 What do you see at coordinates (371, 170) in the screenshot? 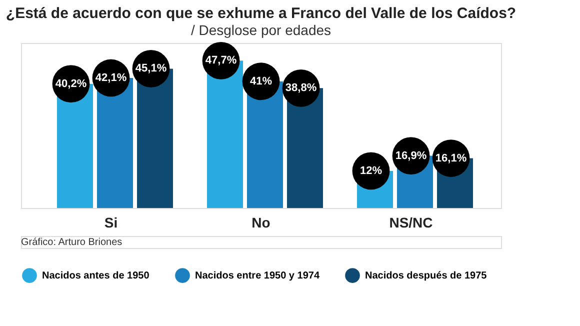
I see `data-label: 12%` at bounding box center [371, 170].